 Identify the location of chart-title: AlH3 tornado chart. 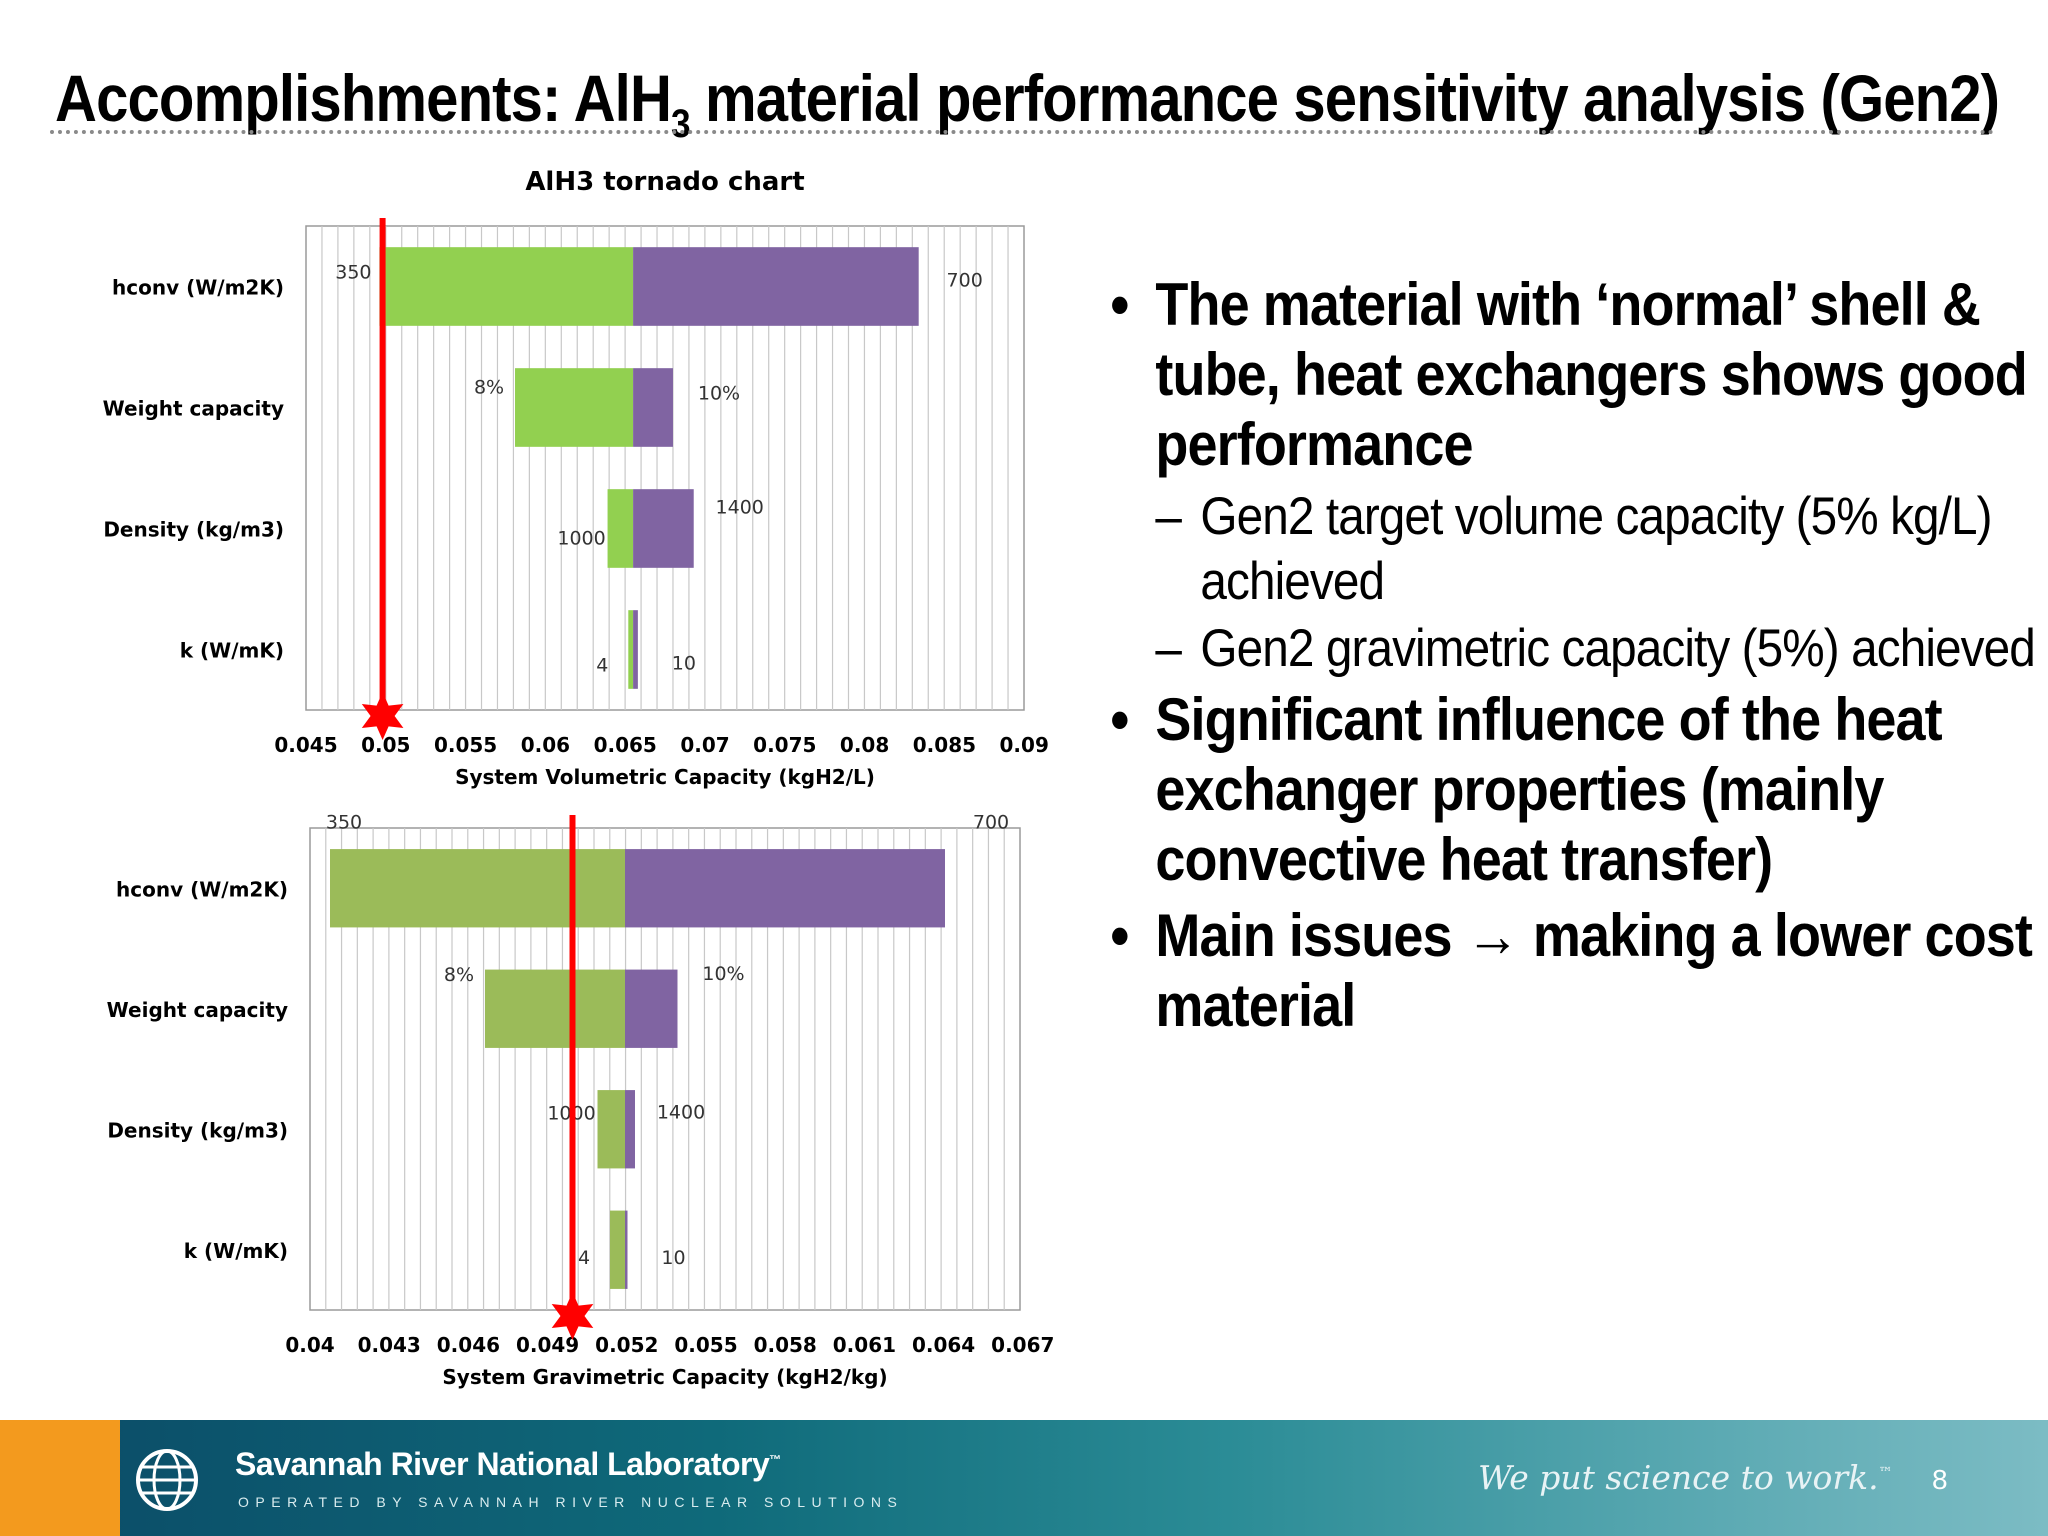
(664, 182).